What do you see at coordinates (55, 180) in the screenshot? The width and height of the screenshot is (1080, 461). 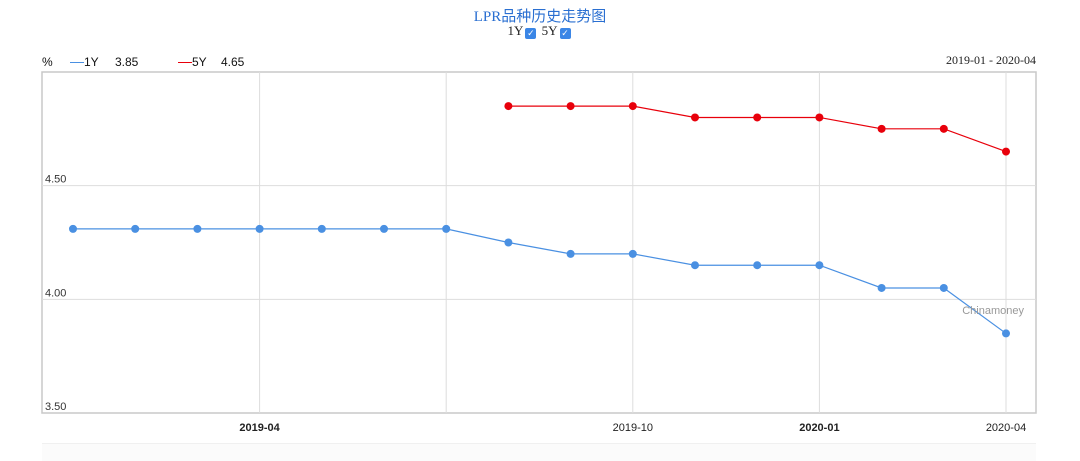 I see `y-tick-label: 4.50` at bounding box center [55, 180].